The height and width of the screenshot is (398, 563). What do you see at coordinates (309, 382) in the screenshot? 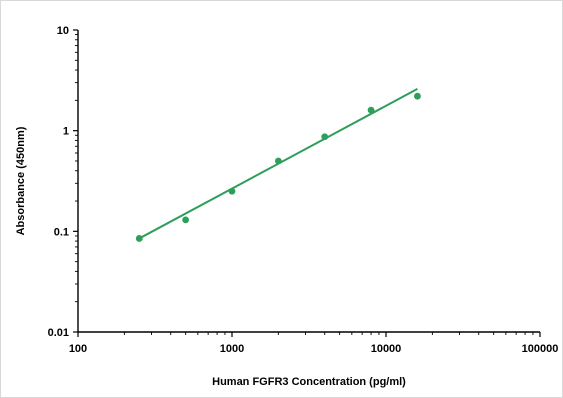
I see `x-axis-title: Human FGFR3 Concentration (pg/ml)` at bounding box center [309, 382].